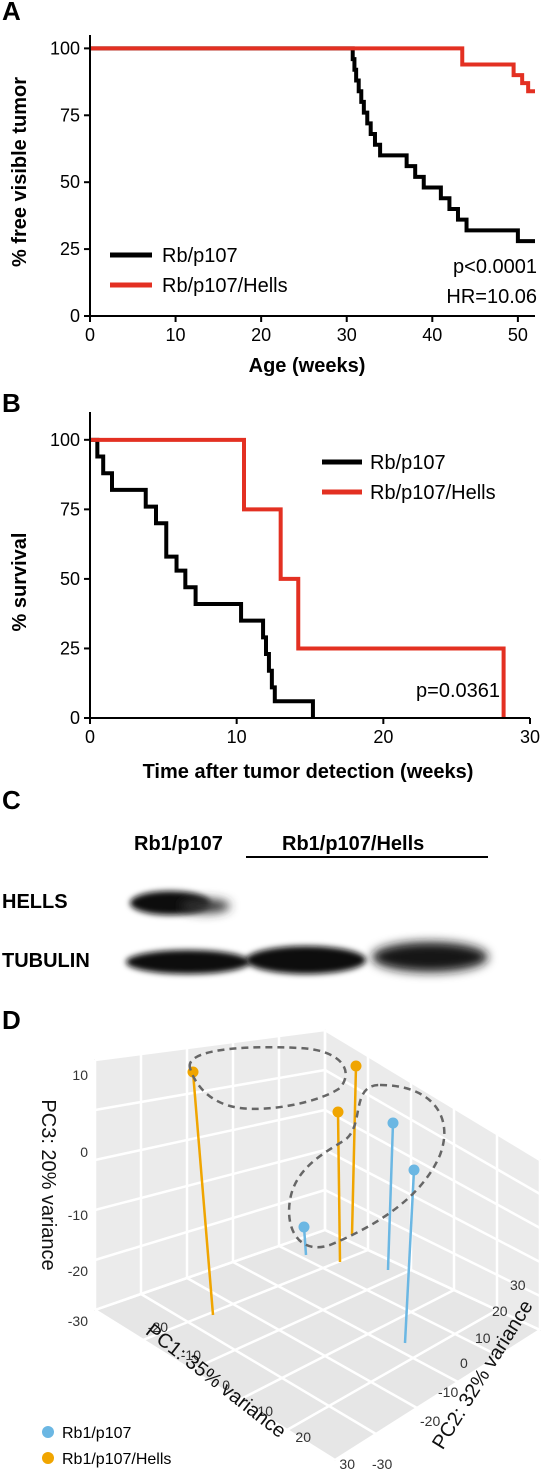 This screenshot has height=1473, width=552. Describe the element at coordinates (20, 172) in the screenshot. I see `y-axis-label: % free visible tumor` at that location.